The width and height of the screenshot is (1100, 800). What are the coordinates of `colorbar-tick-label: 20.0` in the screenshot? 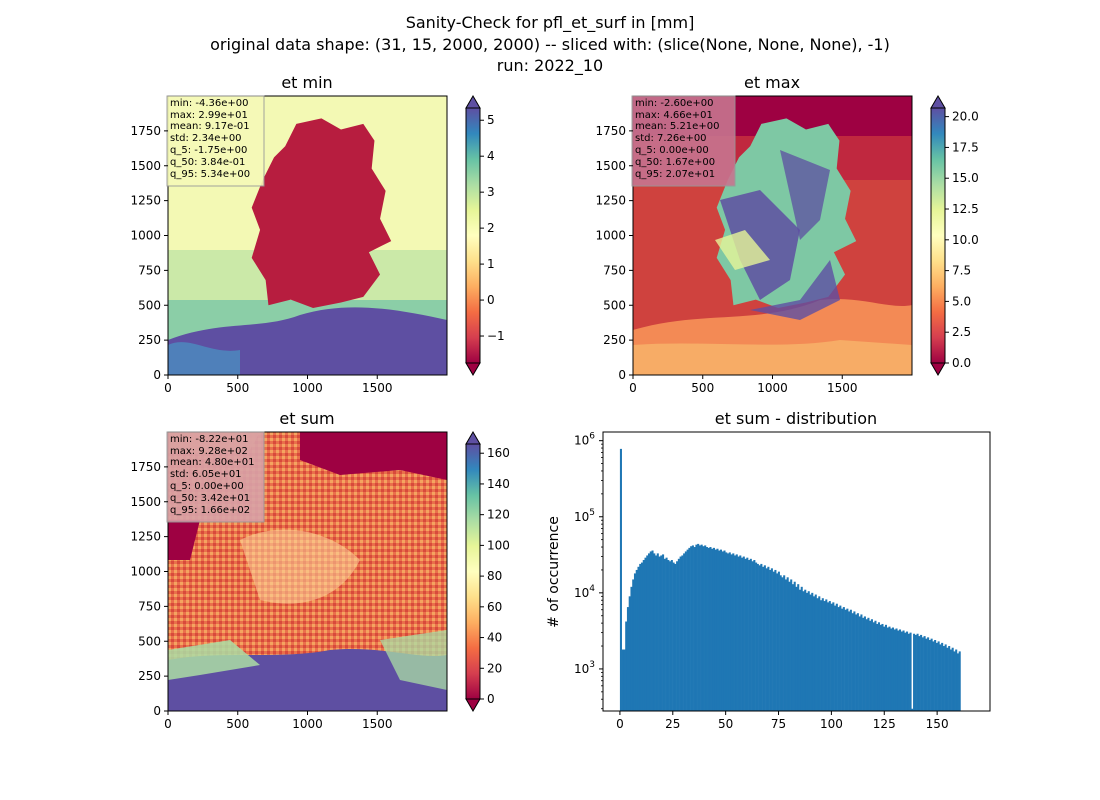 It's located at (965, 117).